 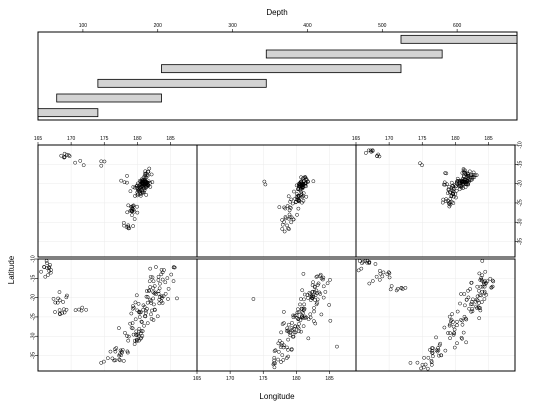 What do you see at coordinates (382, 26) in the screenshot?
I see `shingle-tick-label: 500` at bounding box center [382, 26].